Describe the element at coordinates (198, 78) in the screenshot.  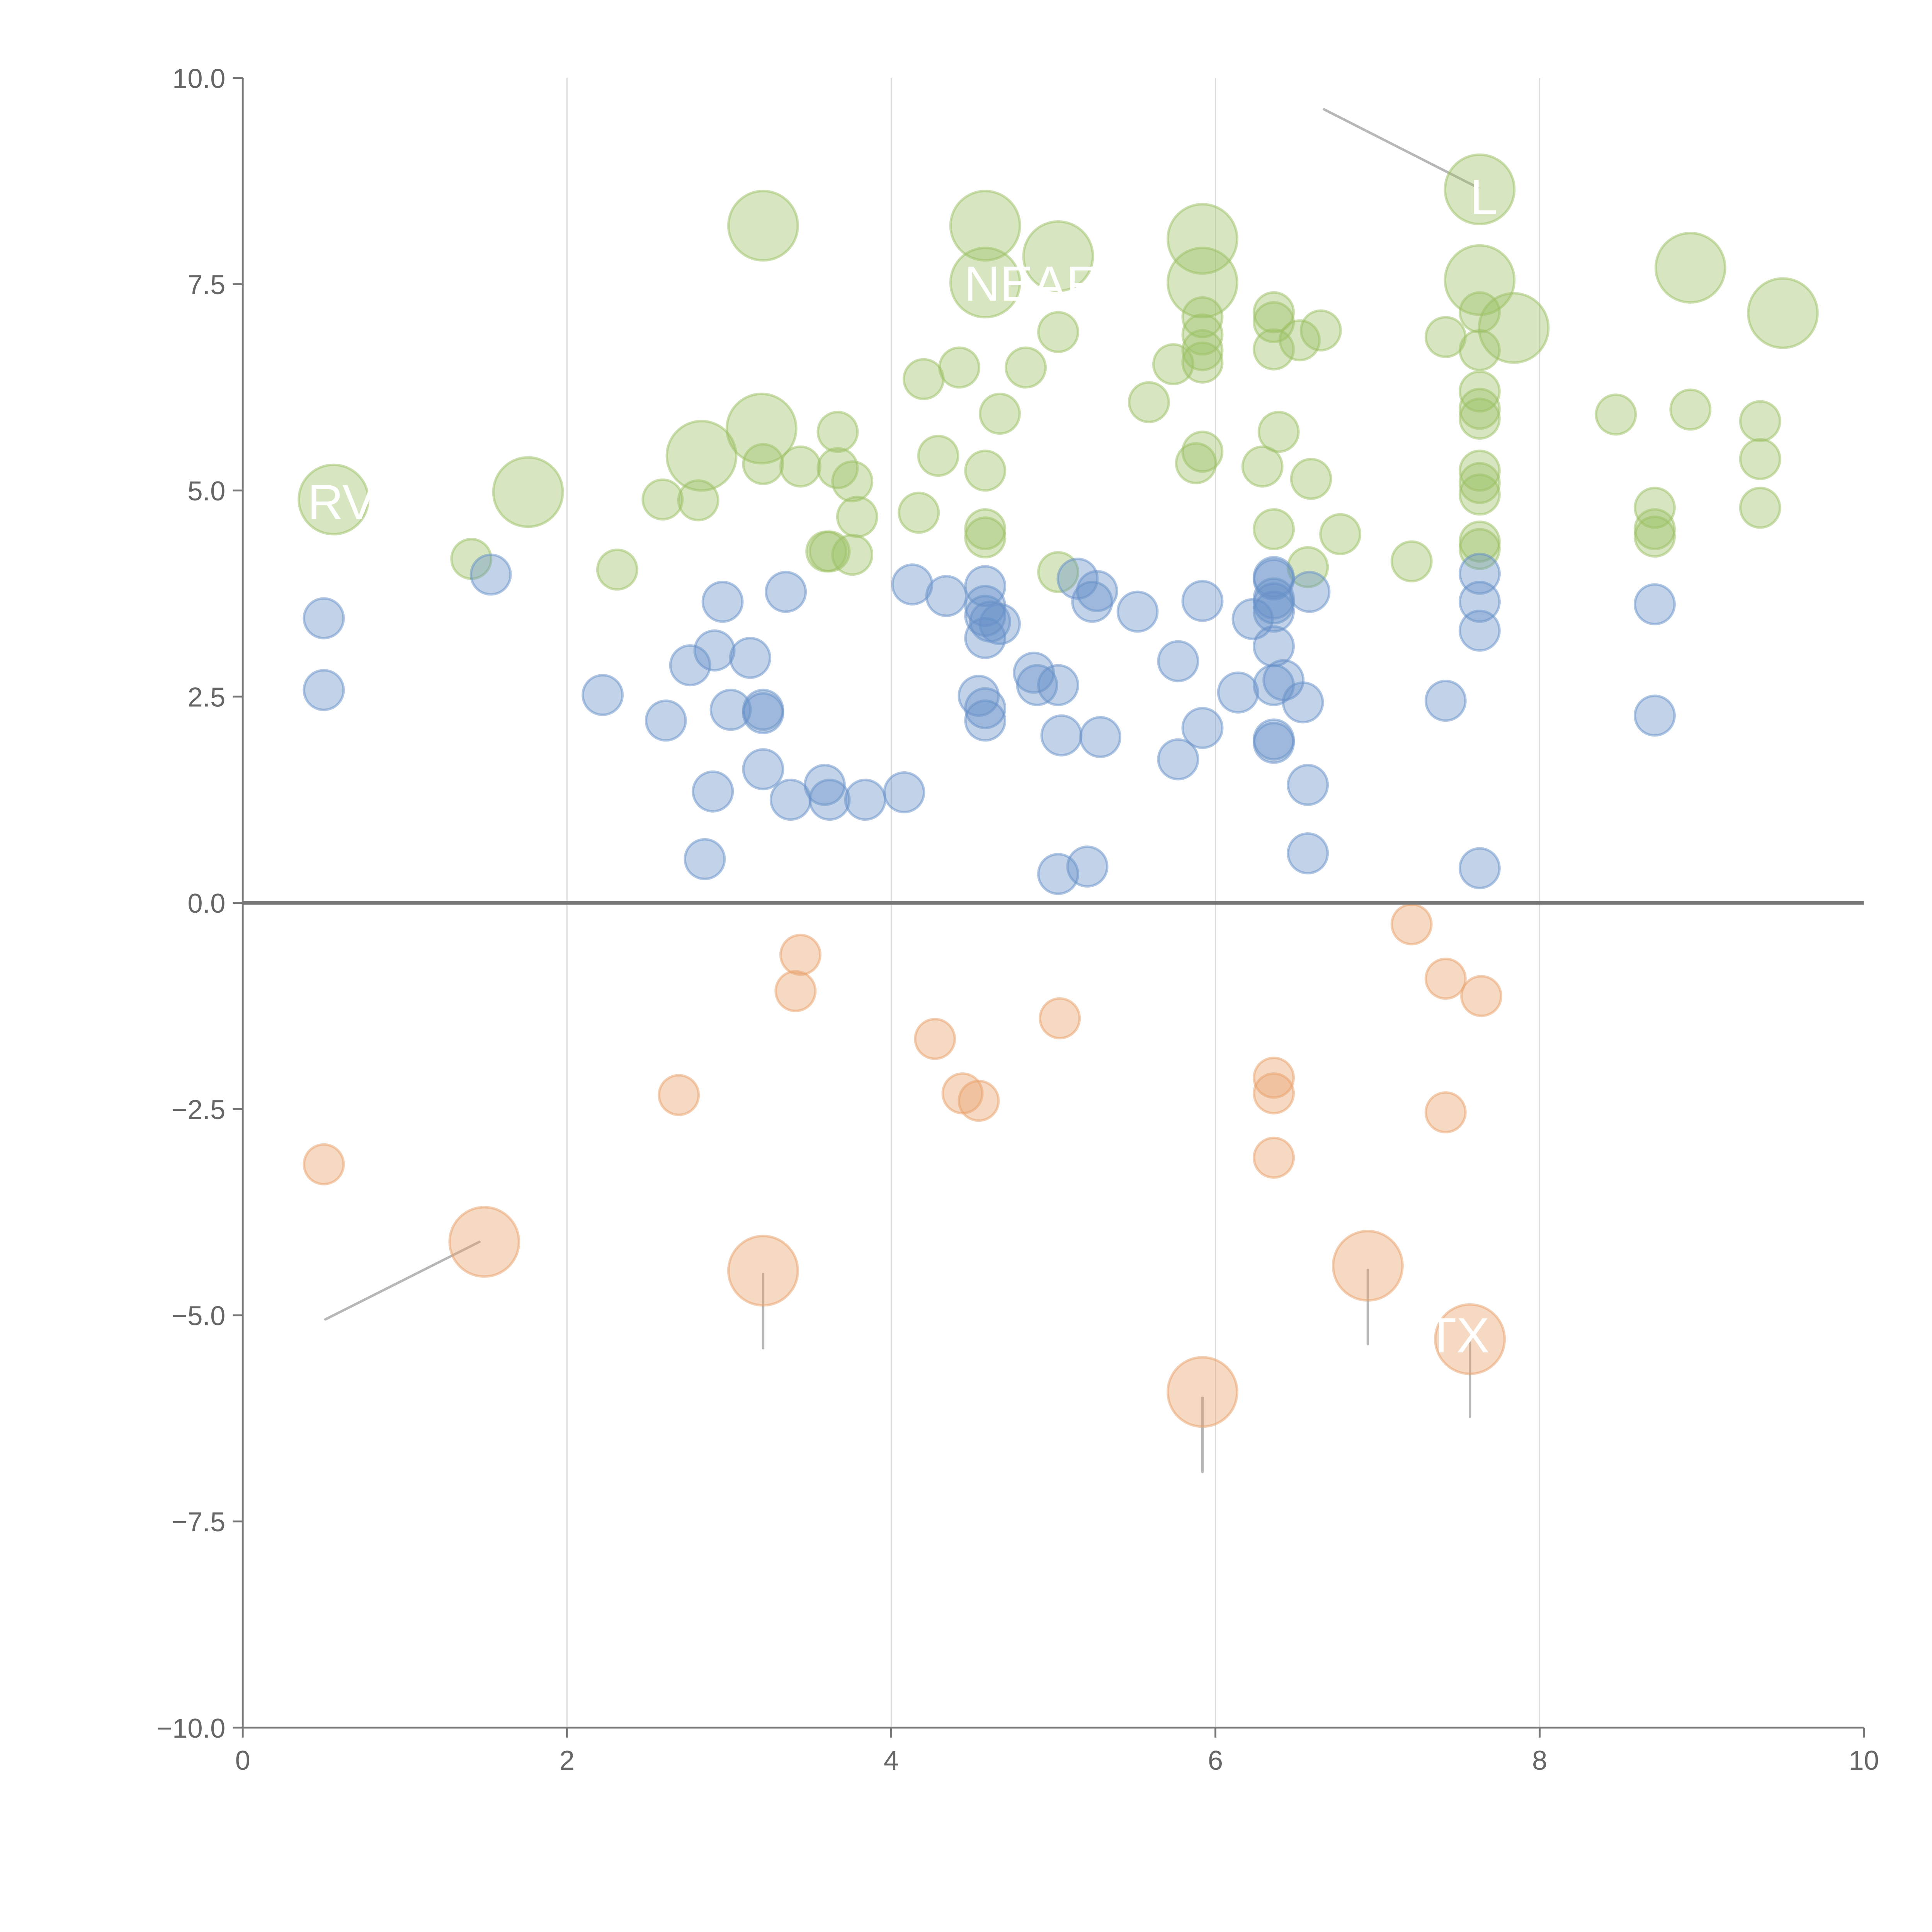
I see `y-tick-label: 10.0` at that location.